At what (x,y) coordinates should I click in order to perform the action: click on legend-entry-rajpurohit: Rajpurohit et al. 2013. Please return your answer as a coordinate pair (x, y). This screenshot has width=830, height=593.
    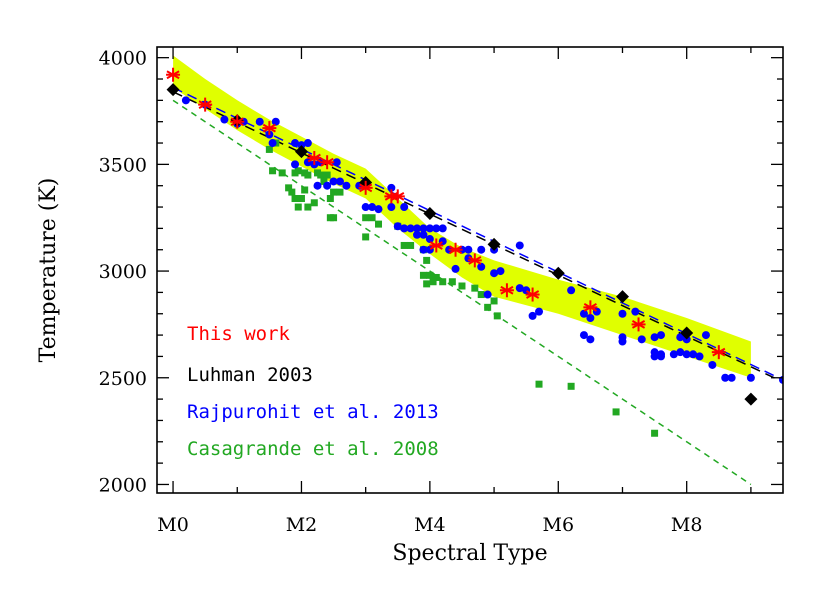
    Looking at the image, I should click on (313, 412).